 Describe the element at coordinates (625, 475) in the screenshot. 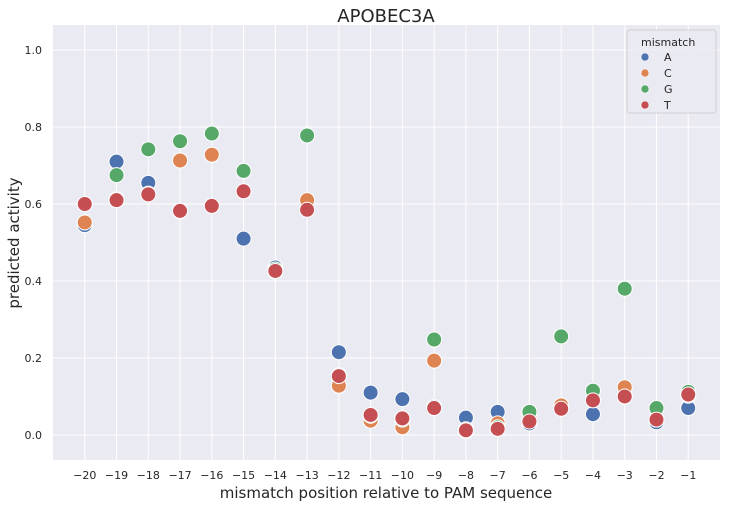

I see `x-tick-label: −3` at that location.